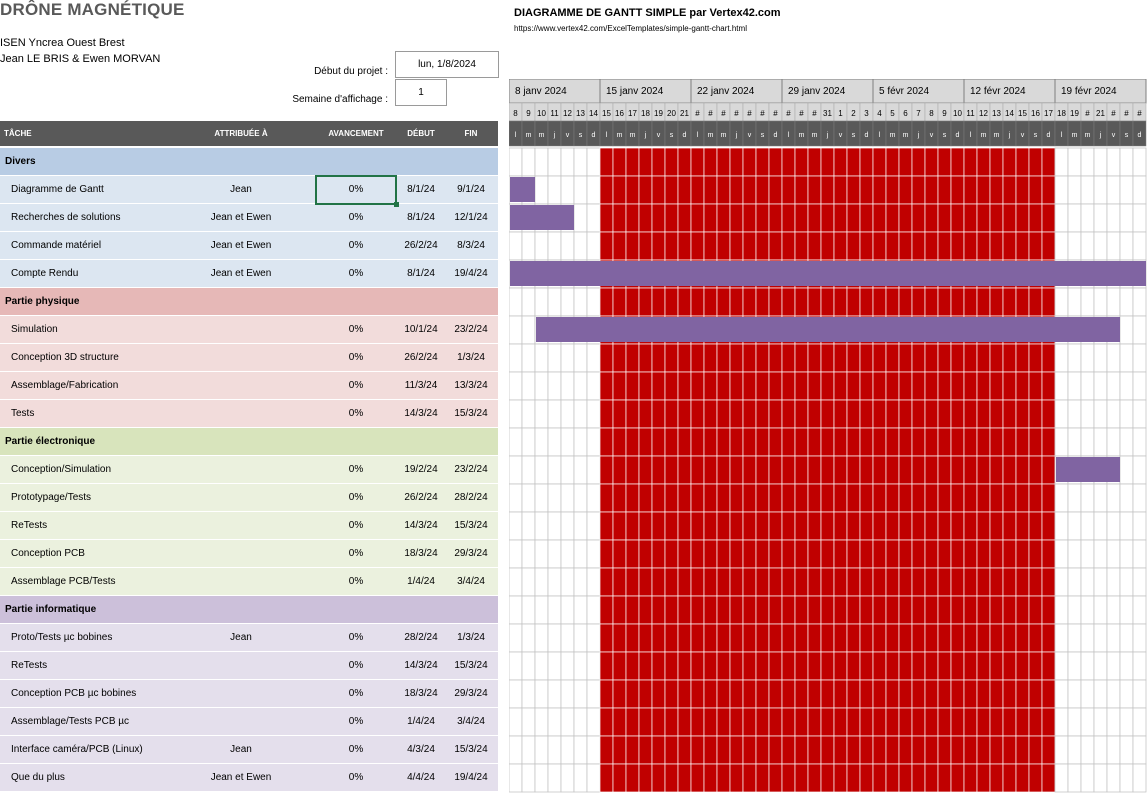 The width and height of the screenshot is (1148, 793). What do you see at coordinates (357, 191) in the screenshot?
I see `selected-cell` at bounding box center [357, 191].